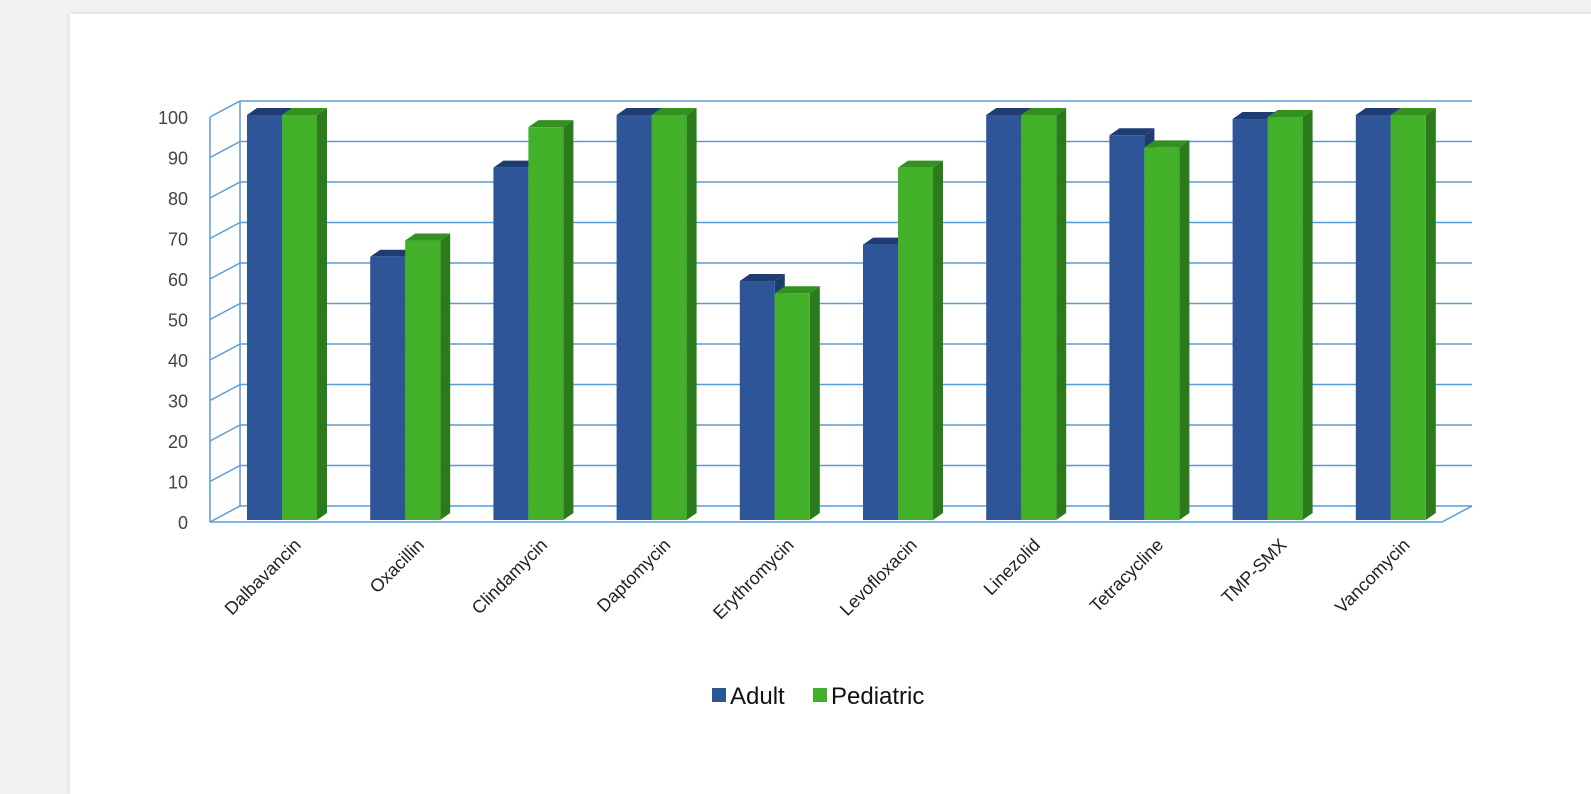 The image size is (1591, 794). What do you see at coordinates (183, 523) in the screenshot?
I see `y-tick-label: 0` at bounding box center [183, 523].